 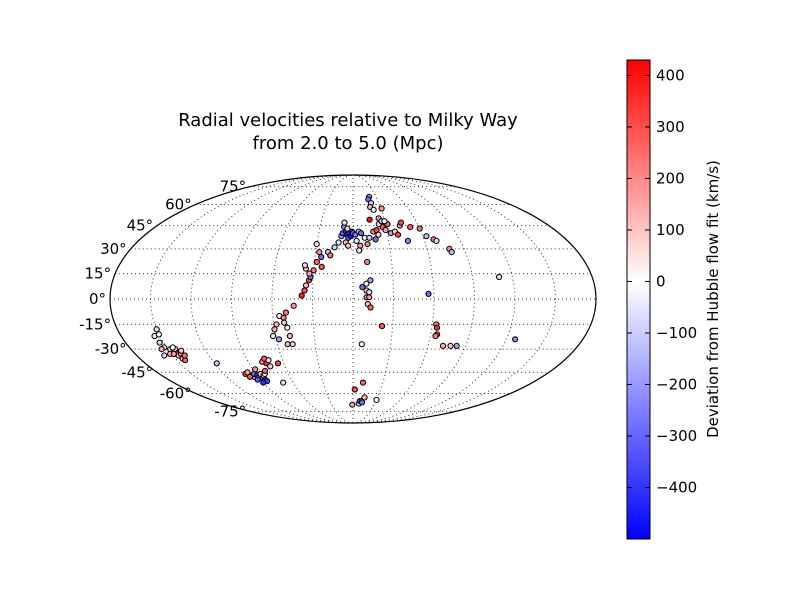 What do you see at coordinates (670, 179) in the screenshot?
I see `colorbar-tick-label: 200` at bounding box center [670, 179].